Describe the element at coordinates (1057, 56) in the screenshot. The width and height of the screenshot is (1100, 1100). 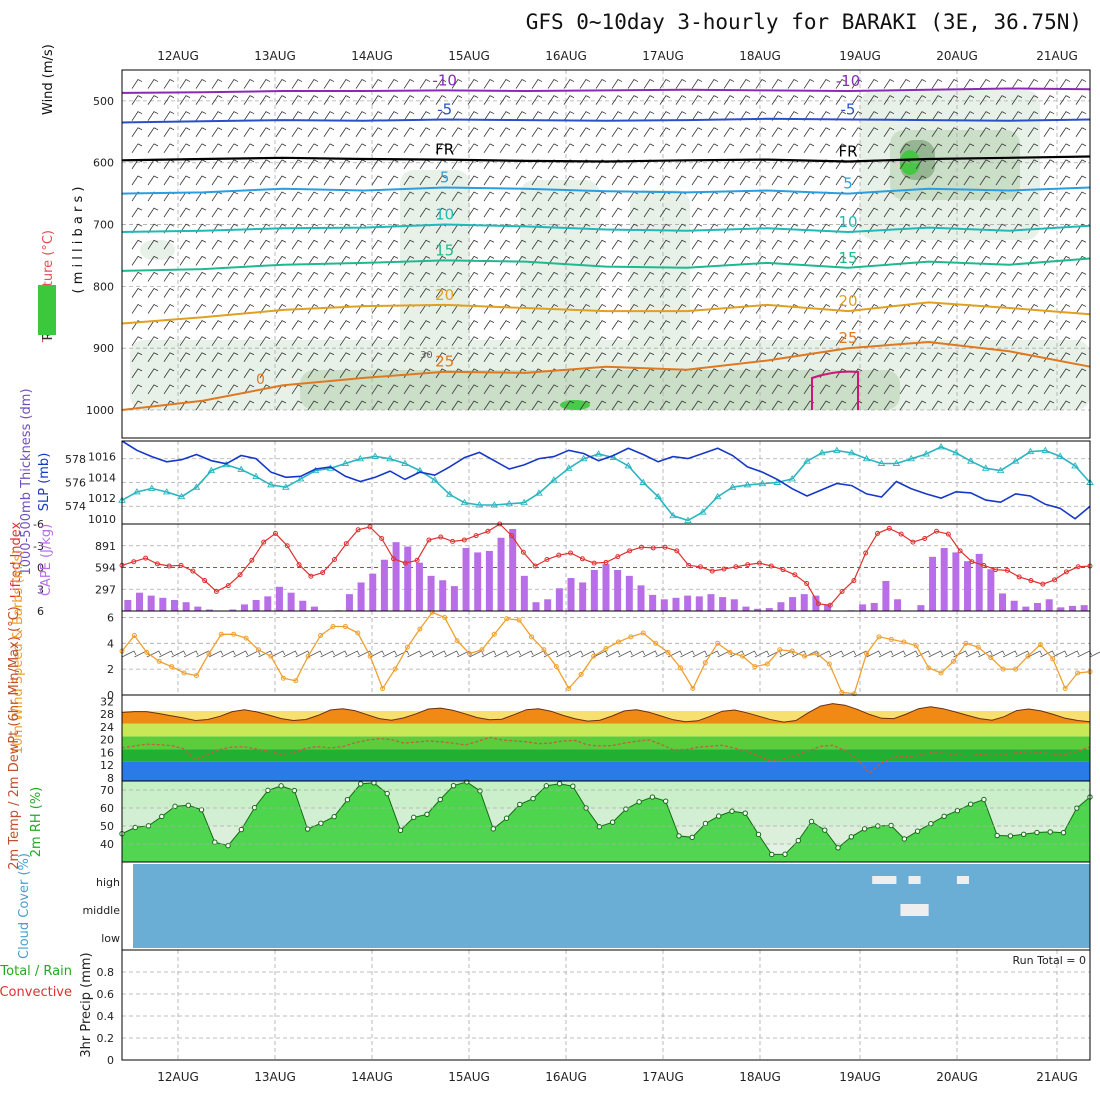
I see `date-label-top: 21AUG` at that location.